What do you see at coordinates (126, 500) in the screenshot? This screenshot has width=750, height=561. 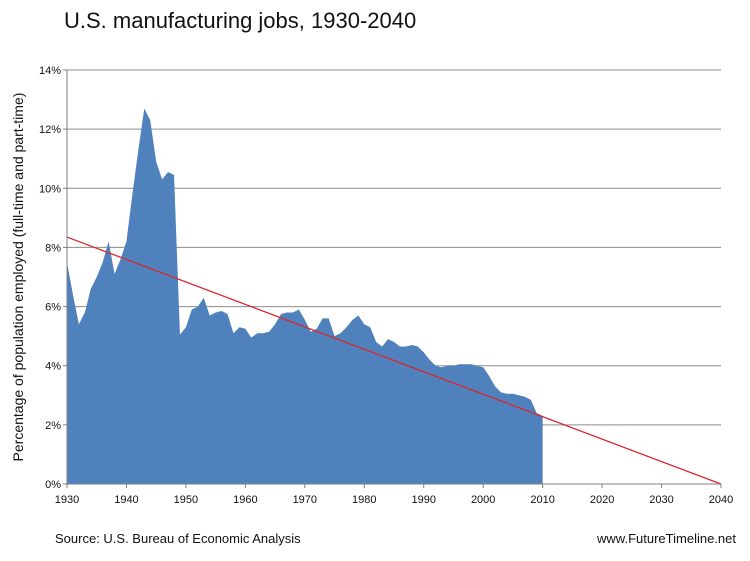 I see `x-tick-label: 1940` at bounding box center [126, 500].